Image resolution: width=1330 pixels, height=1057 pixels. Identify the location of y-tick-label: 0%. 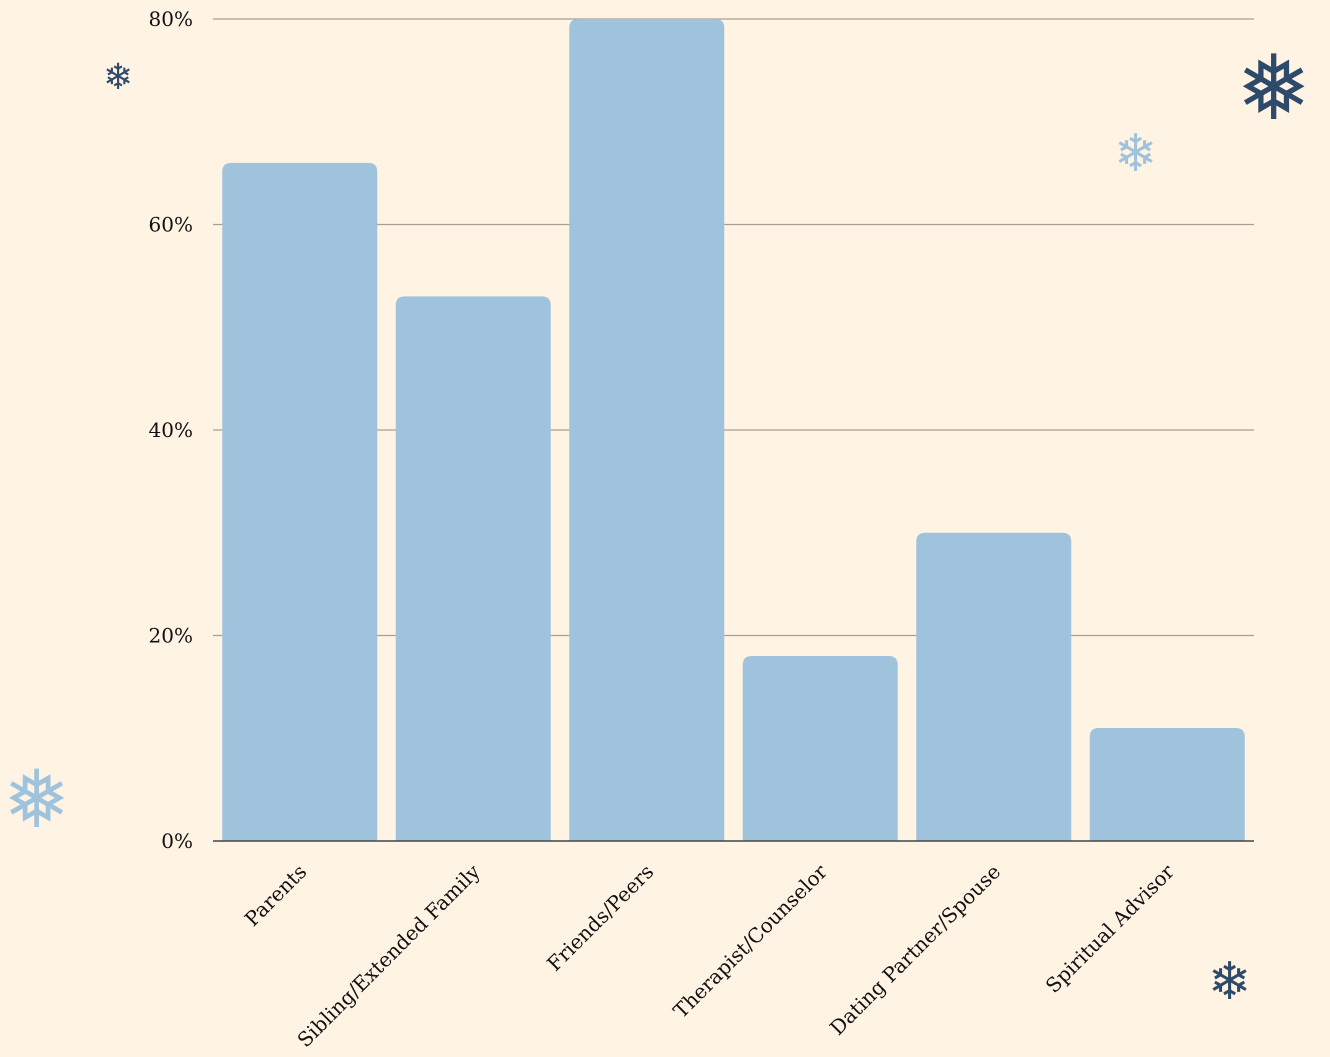
(177, 841).